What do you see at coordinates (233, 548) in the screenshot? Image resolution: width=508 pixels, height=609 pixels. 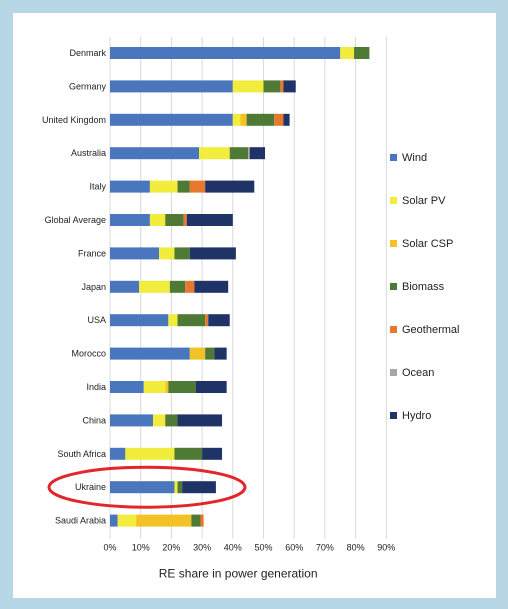 I see `x-tick-label: 40%` at bounding box center [233, 548].